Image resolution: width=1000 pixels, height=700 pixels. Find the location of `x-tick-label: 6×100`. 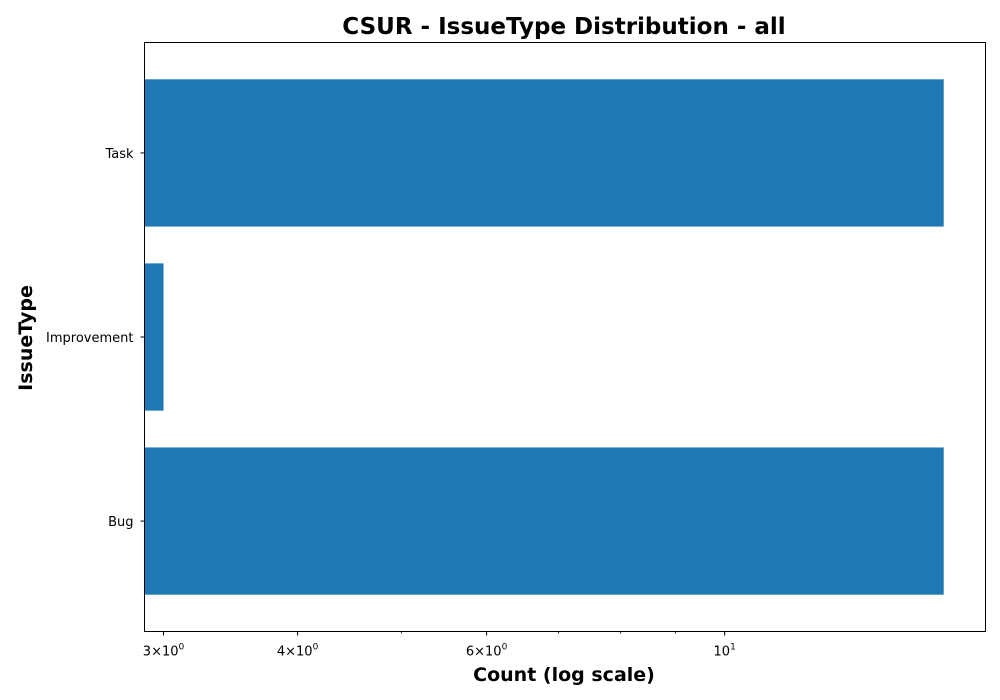

x-tick-label: 6×100 is located at coordinates (487, 651).